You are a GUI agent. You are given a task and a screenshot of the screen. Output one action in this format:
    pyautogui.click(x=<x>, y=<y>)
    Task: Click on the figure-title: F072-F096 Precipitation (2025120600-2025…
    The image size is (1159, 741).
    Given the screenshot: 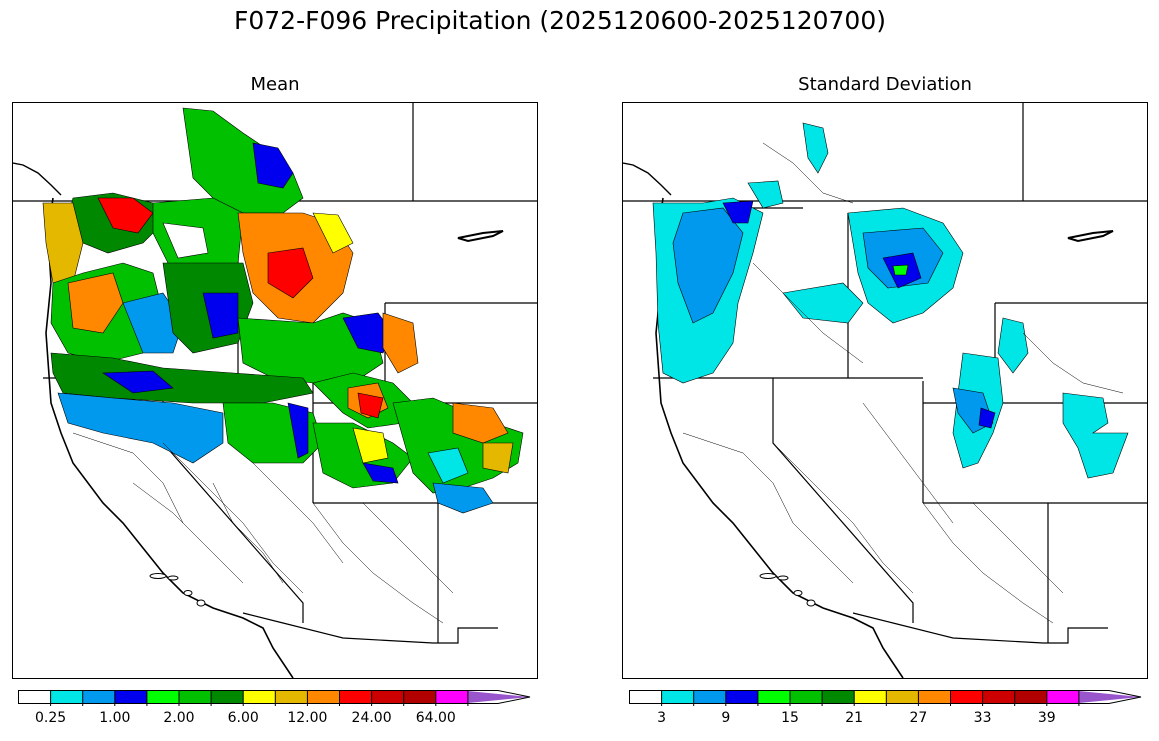 What is the action you would take?
    pyautogui.click(x=559, y=20)
    